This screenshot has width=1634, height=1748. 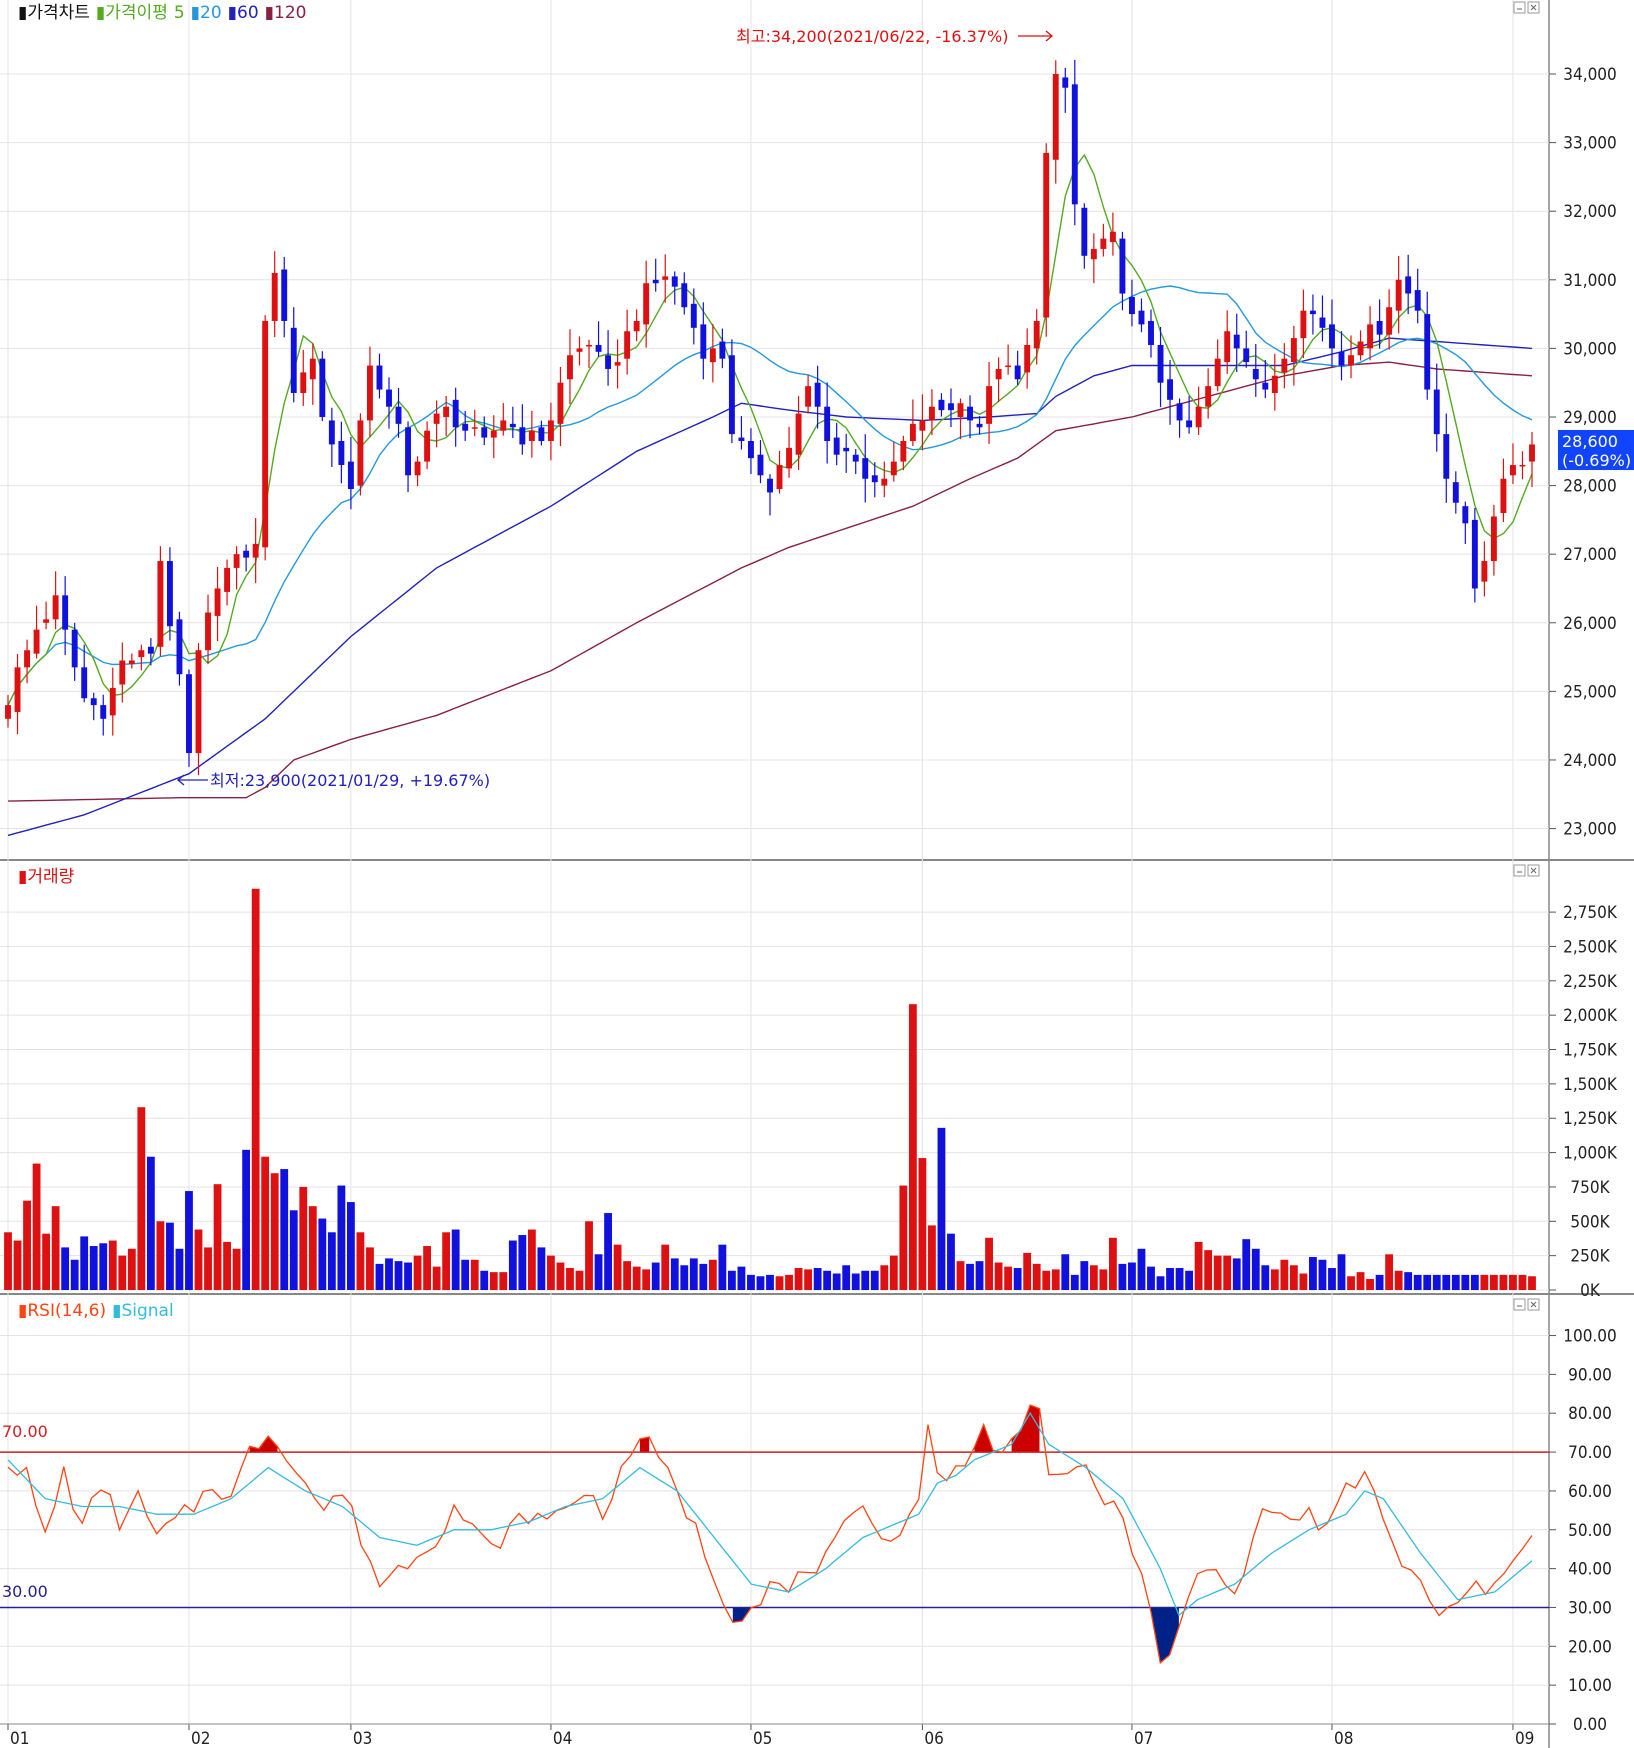 I want to click on price-tick-label: 32,000, so click(x=1590, y=212).